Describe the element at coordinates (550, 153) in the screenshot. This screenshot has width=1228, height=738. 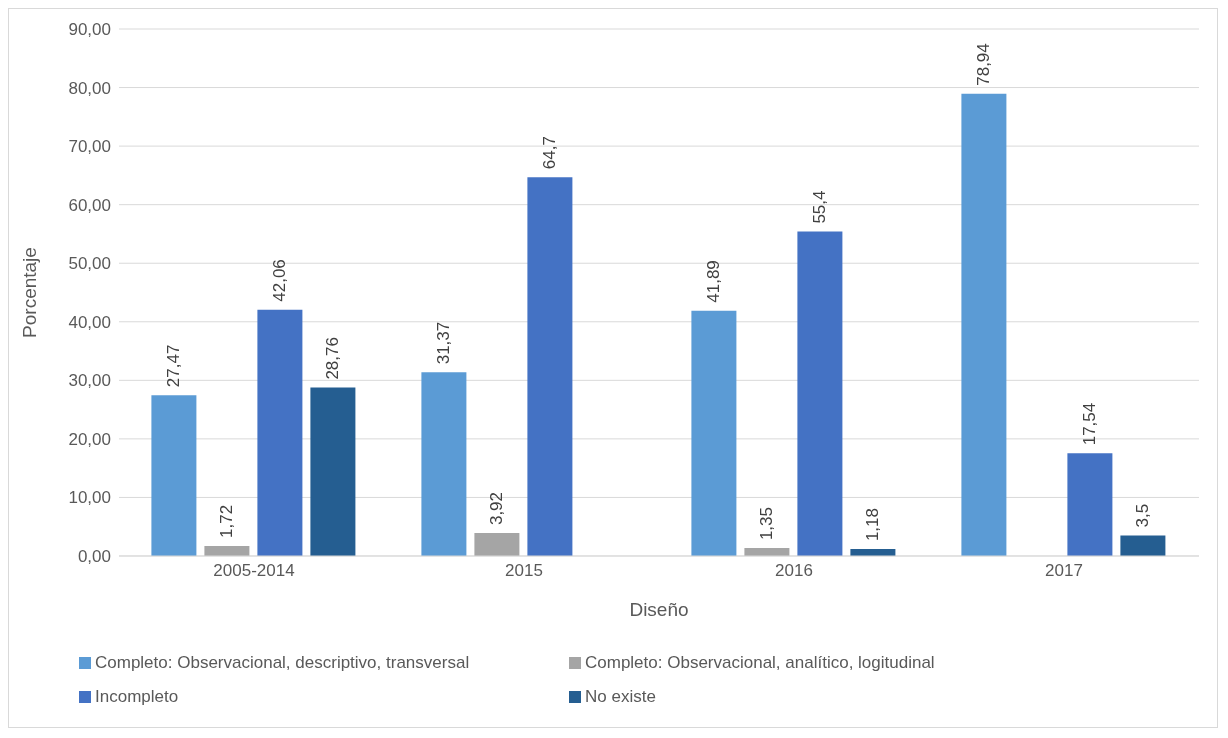
I see `data-label: 64,7` at that location.